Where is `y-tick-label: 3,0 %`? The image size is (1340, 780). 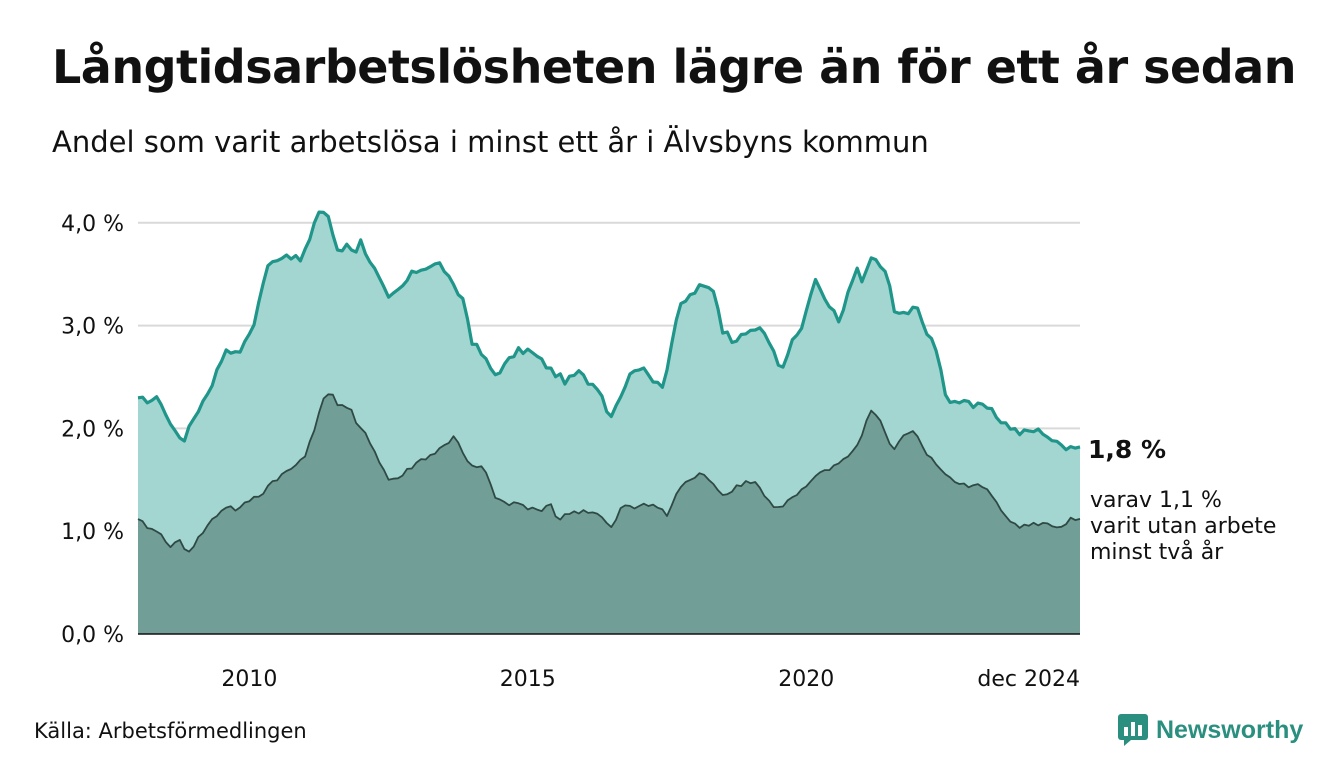 y-tick-label: 3,0 % is located at coordinates (92, 327).